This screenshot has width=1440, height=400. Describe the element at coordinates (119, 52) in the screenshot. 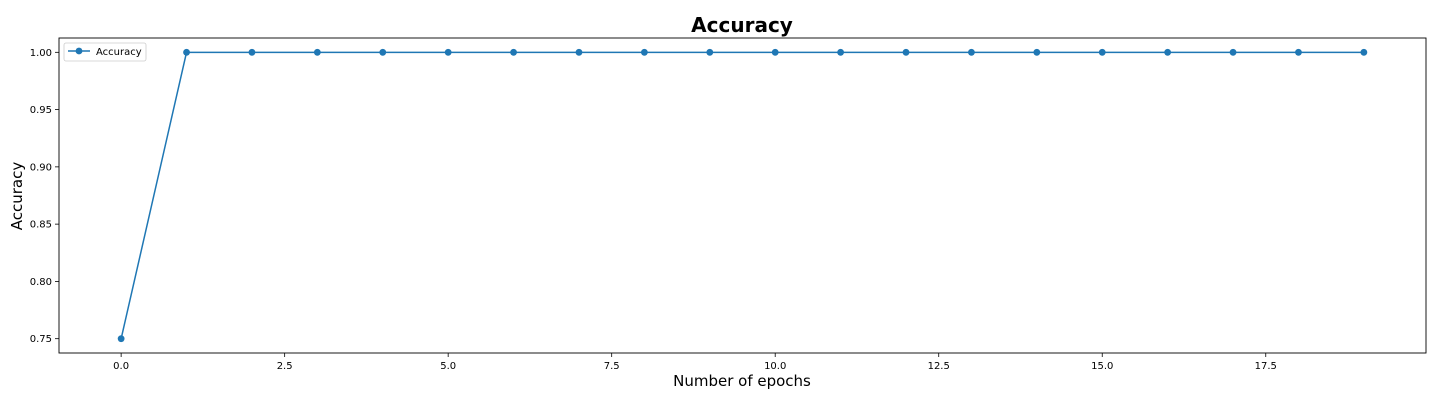

I see `legend-label: Accuracy` at that location.